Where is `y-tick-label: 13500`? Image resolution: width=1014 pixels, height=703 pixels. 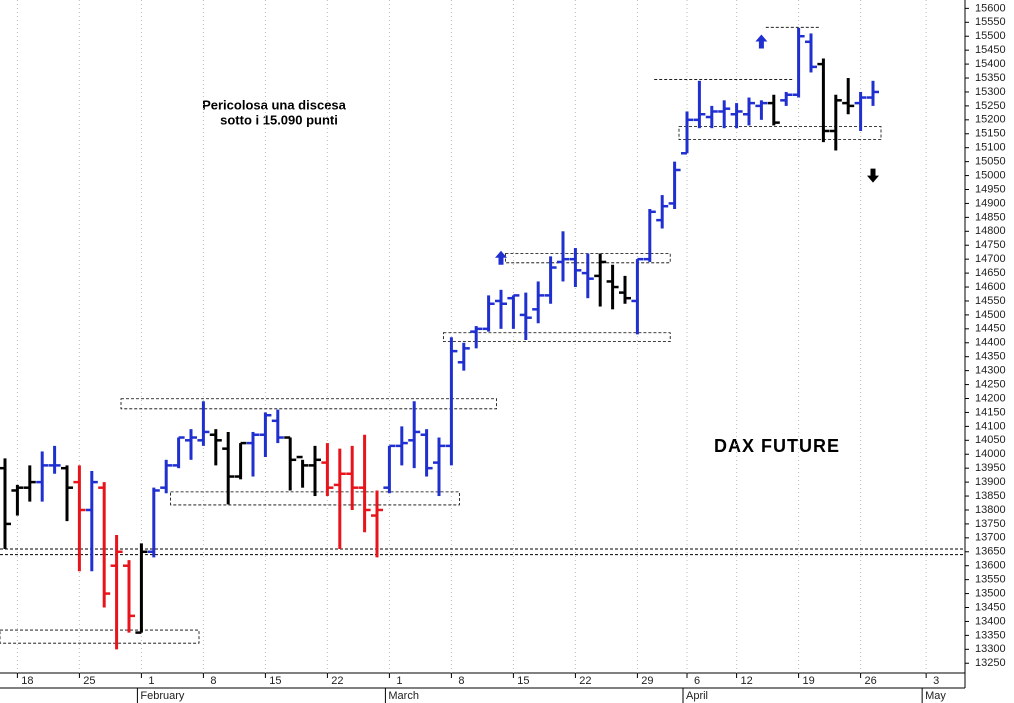 y-tick-label: 13500 is located at coordinates (990, 593).